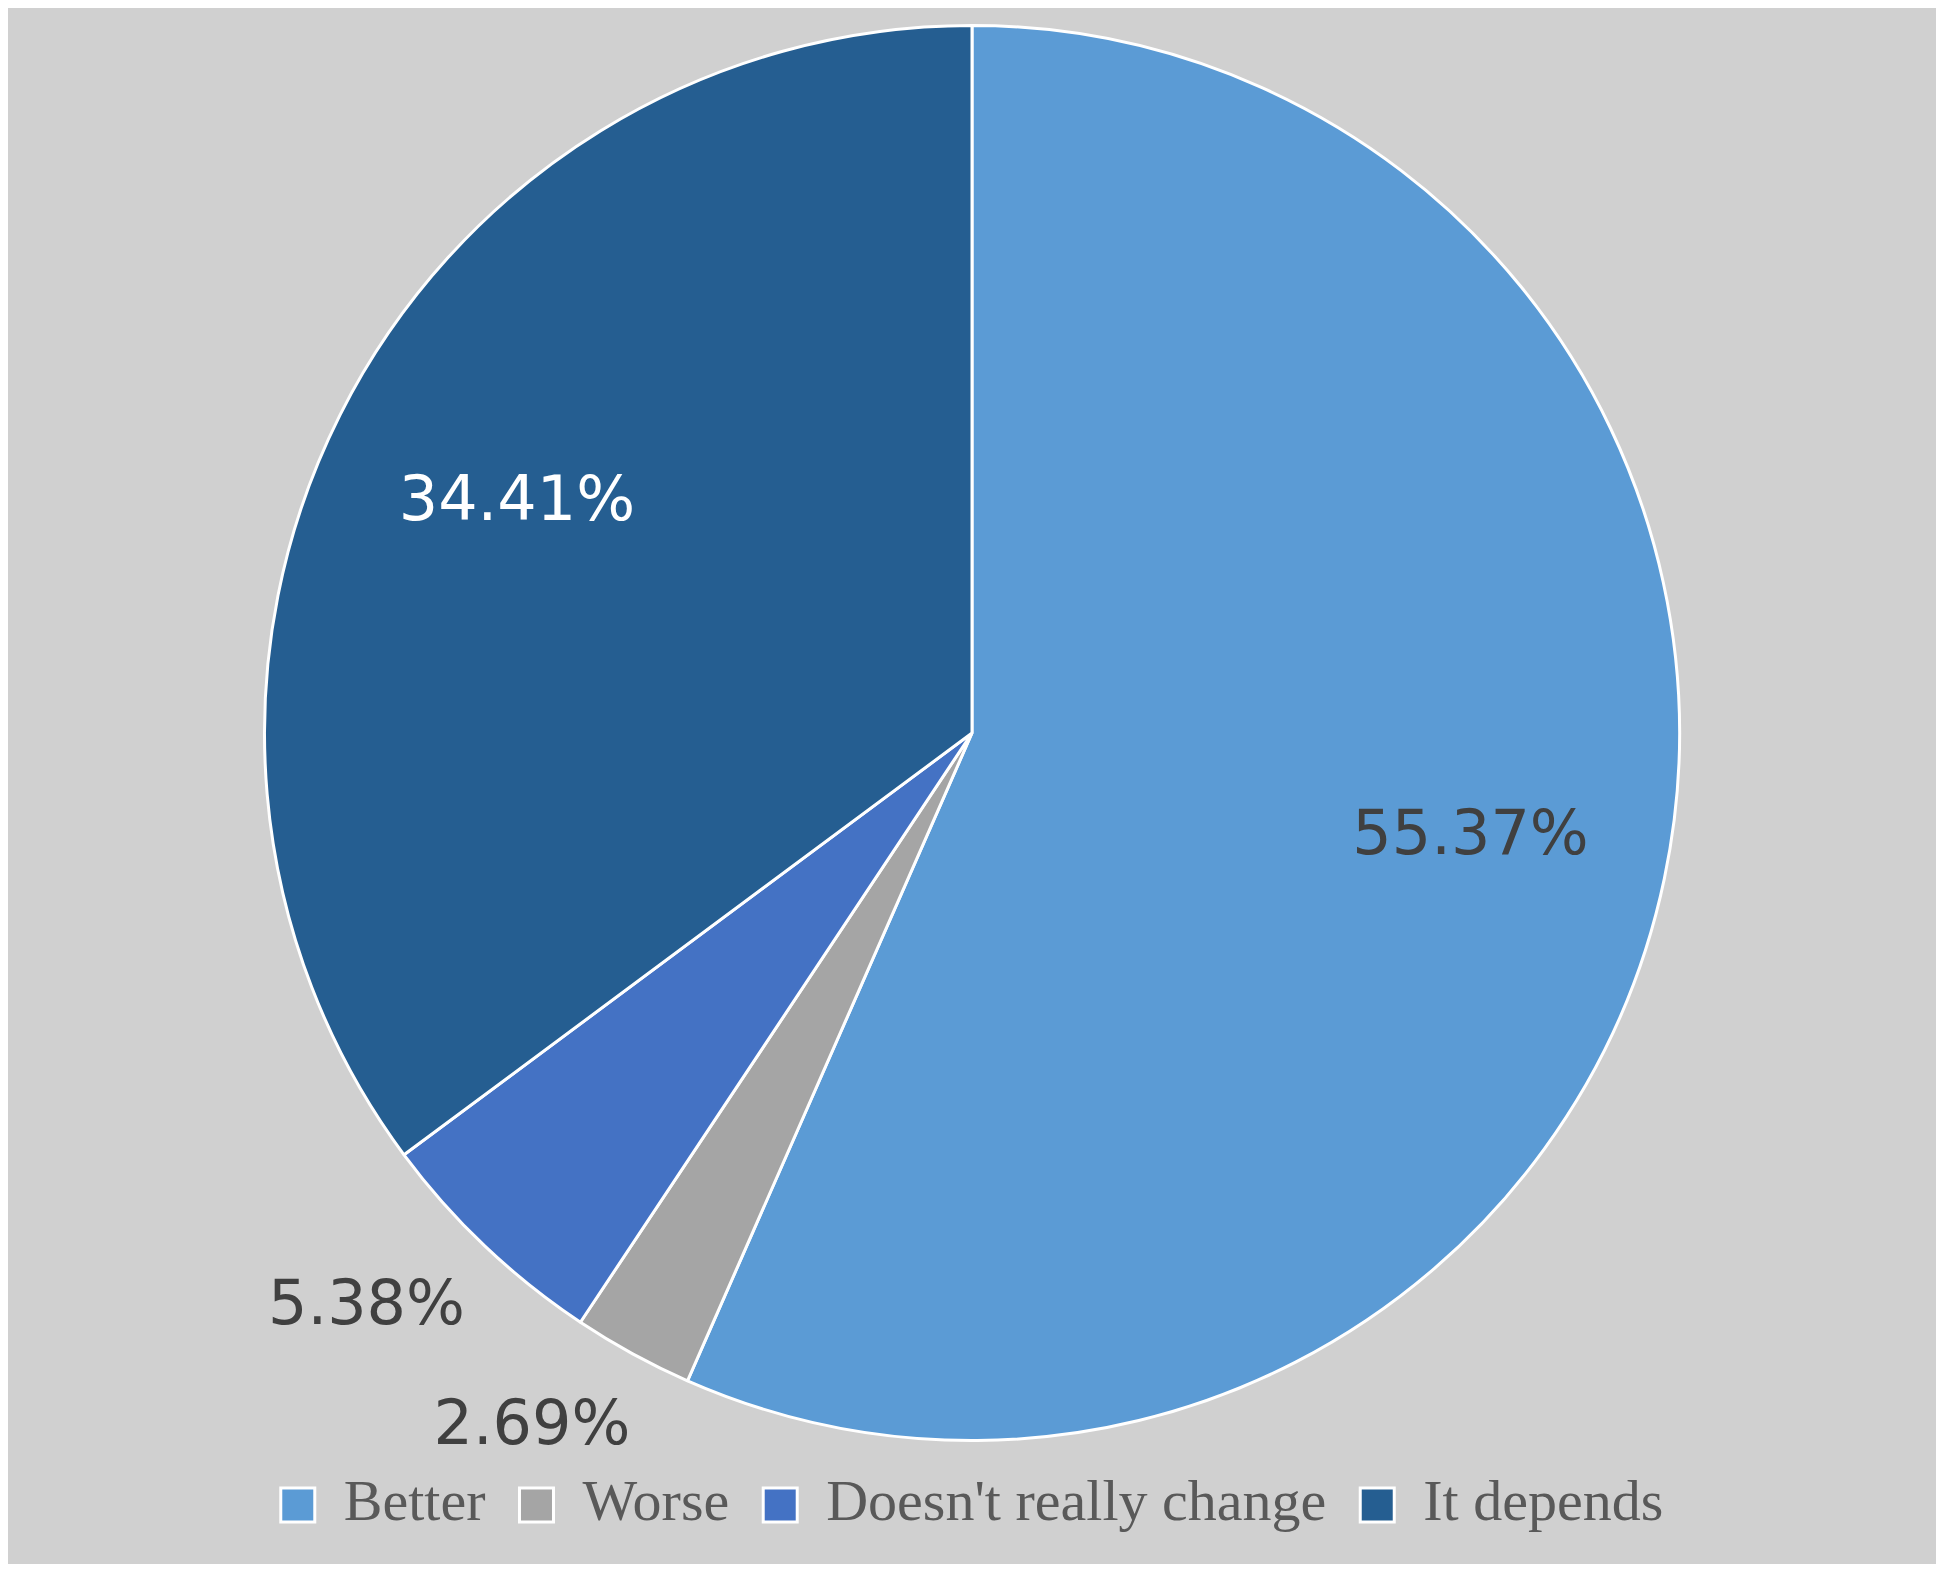  What do you see at coordinates (656, 1501) in the screenshot?
I see `legend-label: Worse` at bounding box center [656, 1501].